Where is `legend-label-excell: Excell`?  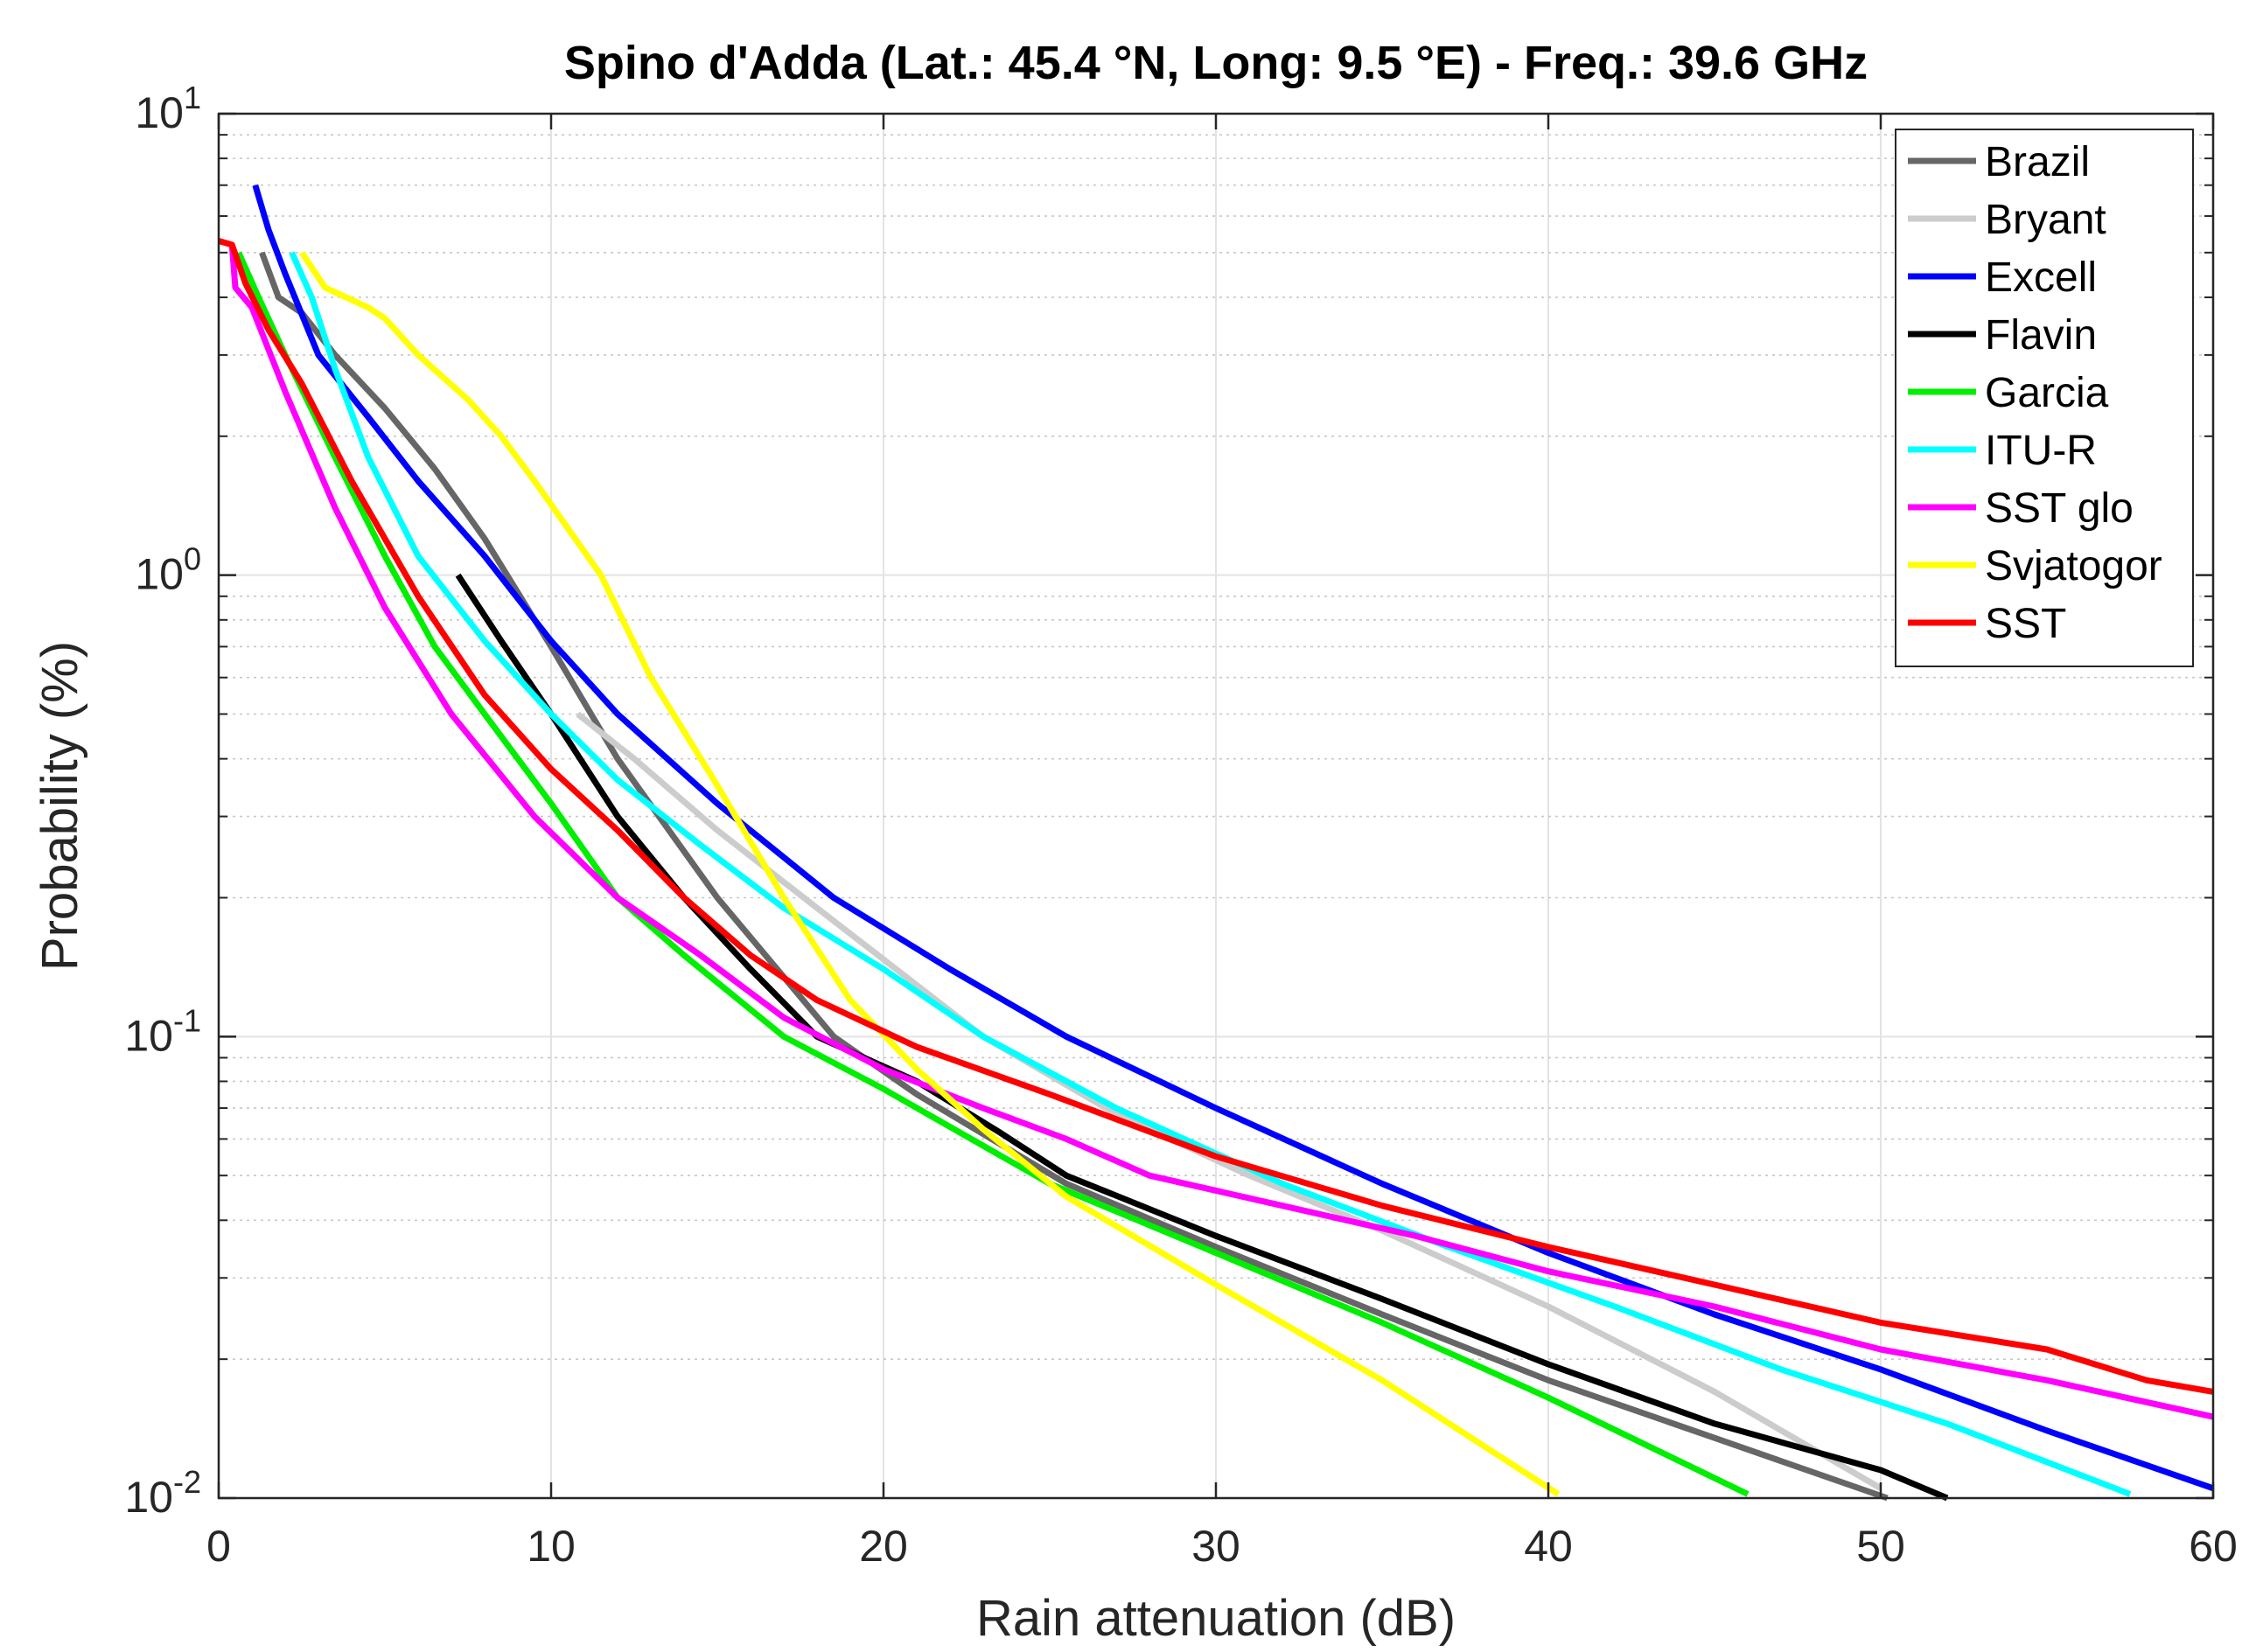
legend-label-excell: Excell is located at coordinates (2041, 277).